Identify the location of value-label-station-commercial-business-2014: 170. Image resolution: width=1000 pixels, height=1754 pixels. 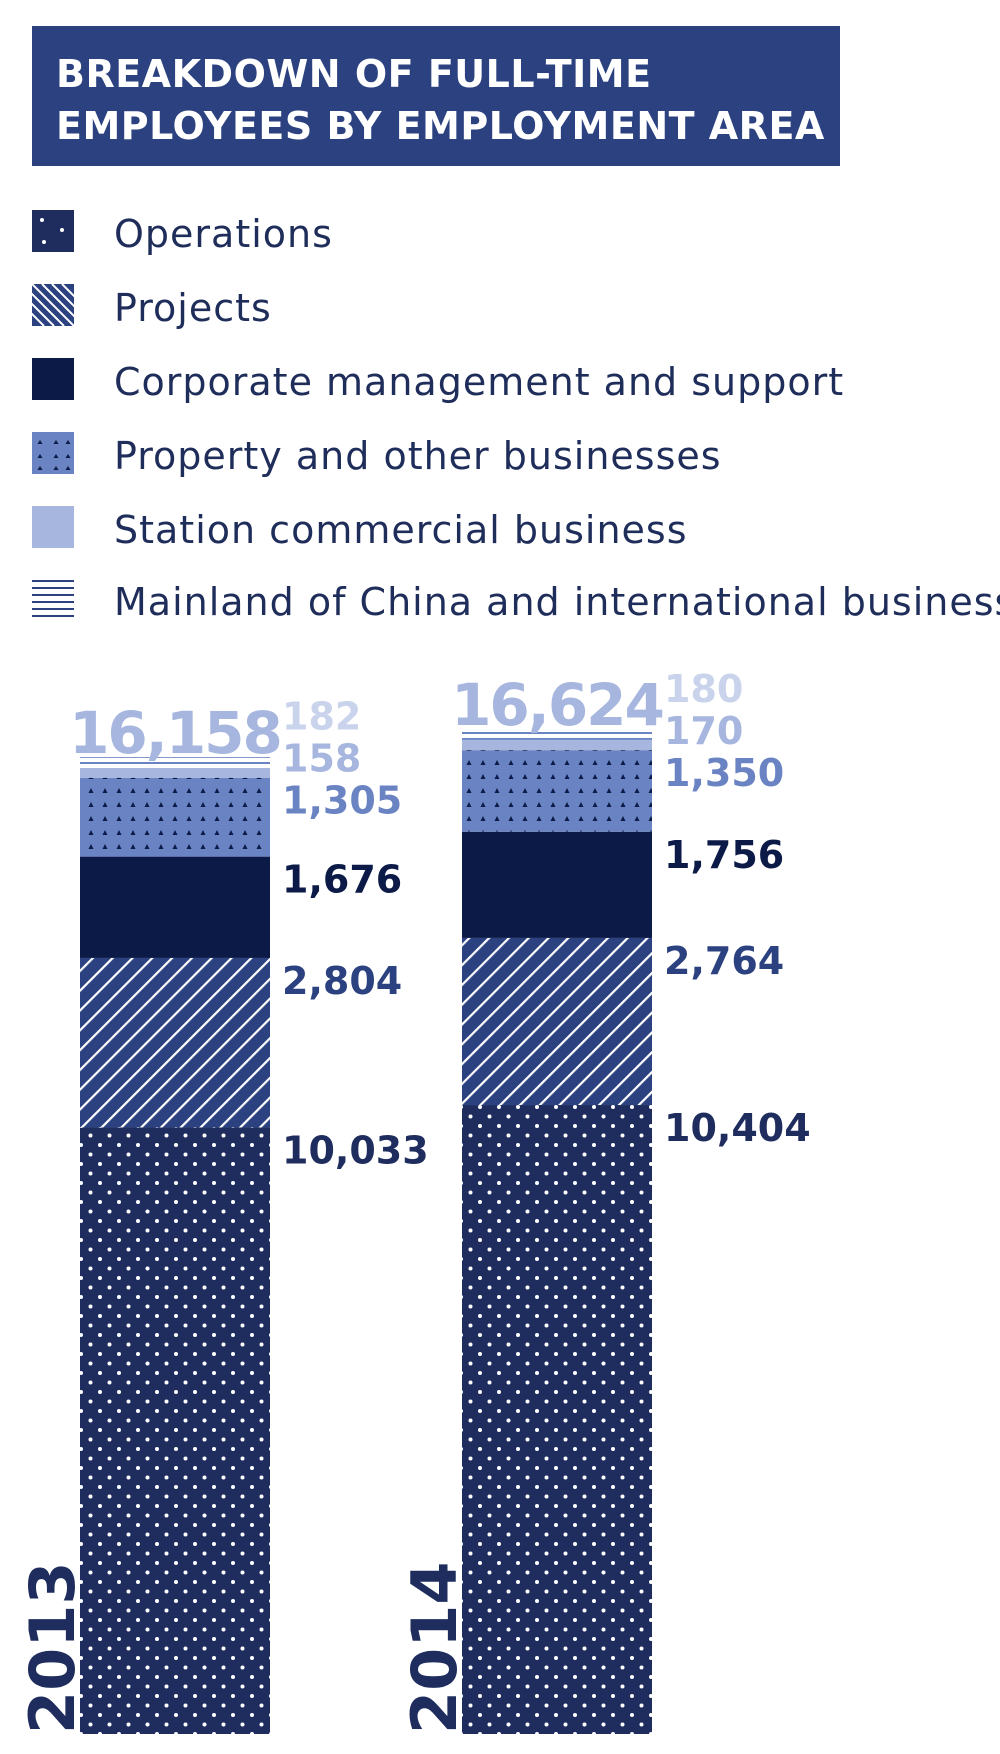
(703, 731).